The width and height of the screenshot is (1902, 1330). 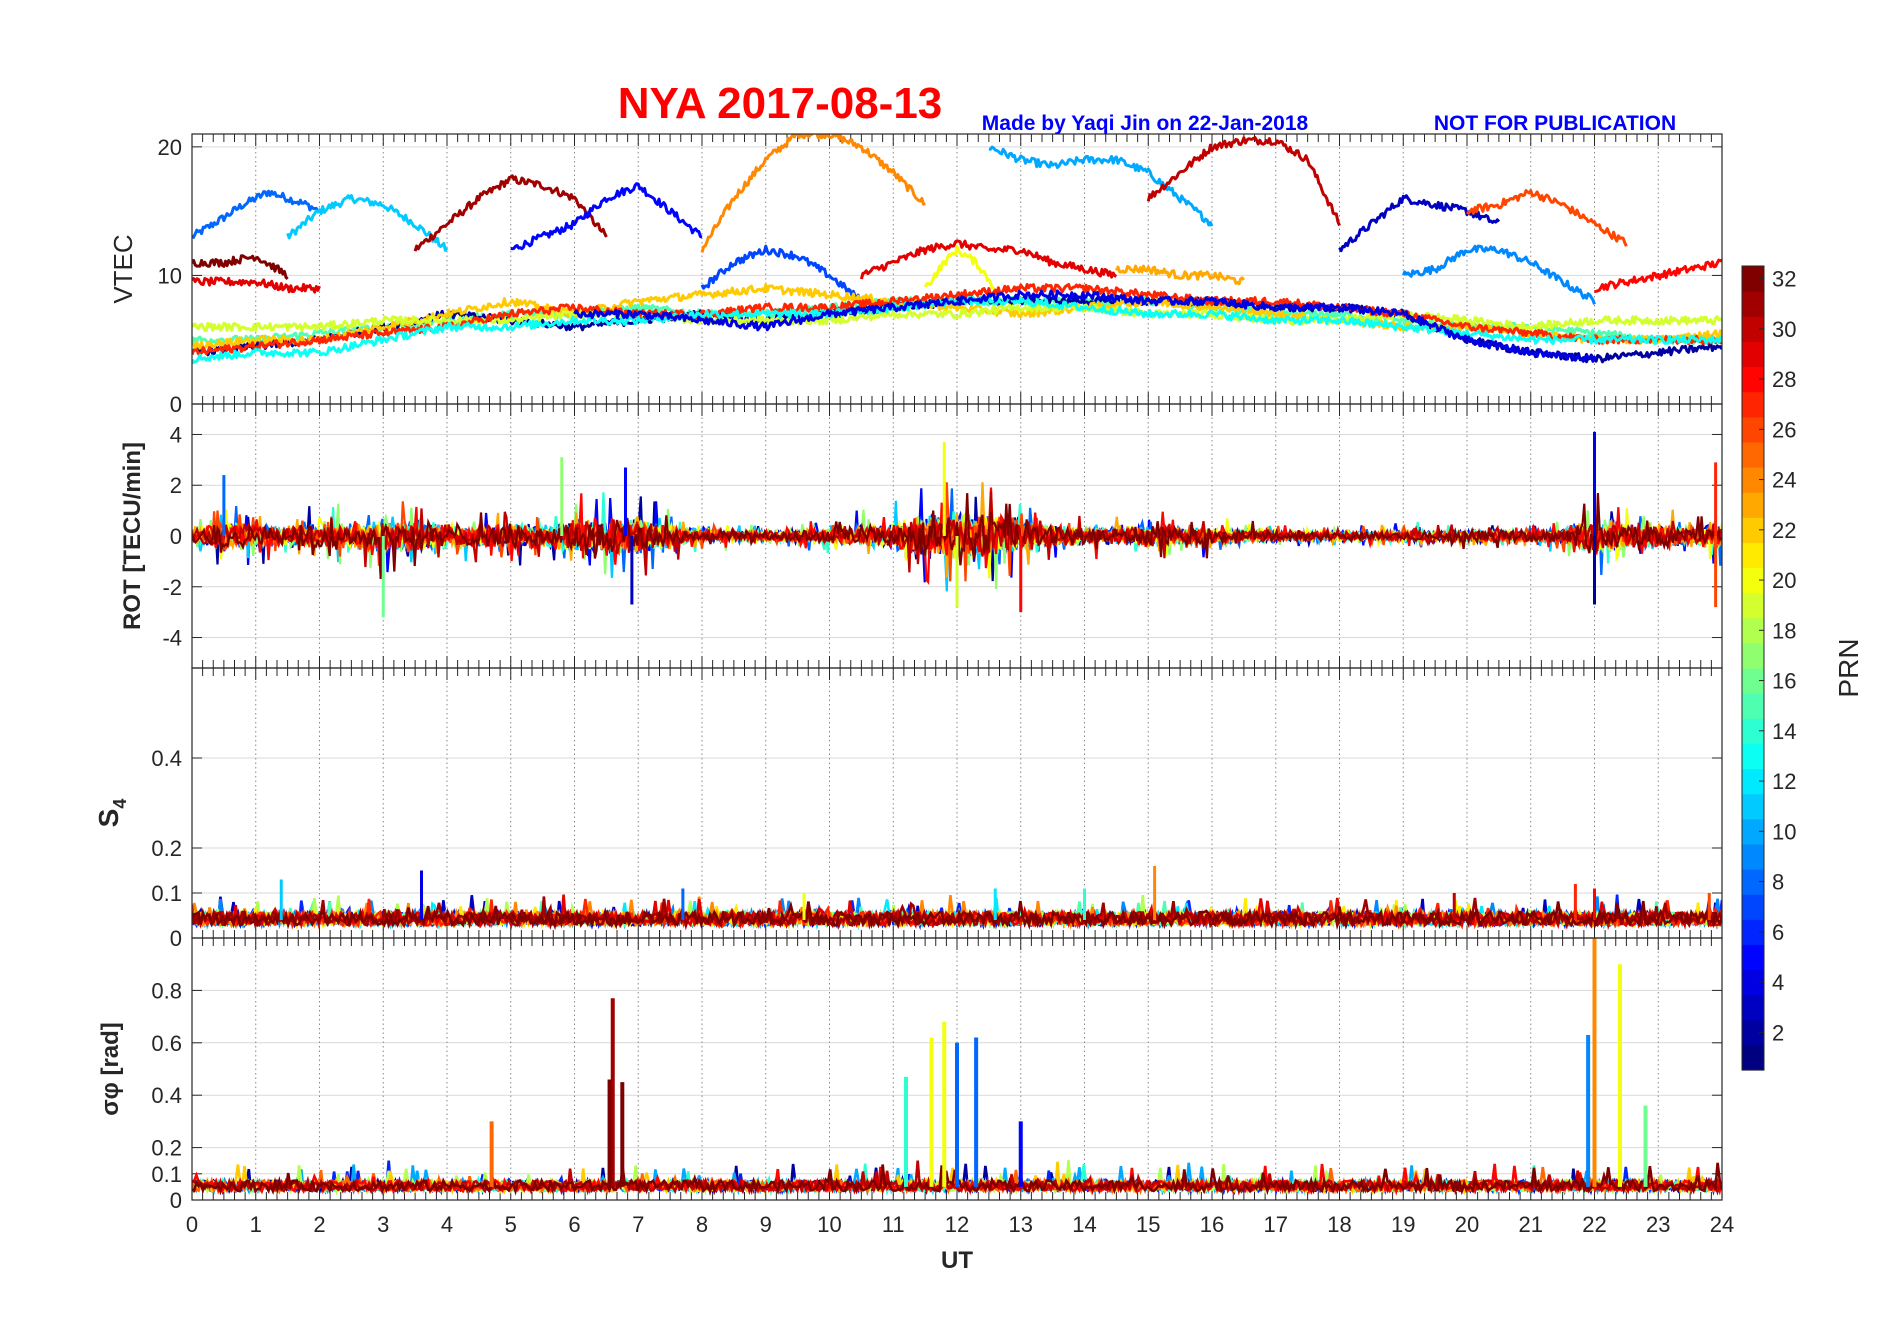 I want to click on x-tick-label: 20, so click(x=1467, y=1224).